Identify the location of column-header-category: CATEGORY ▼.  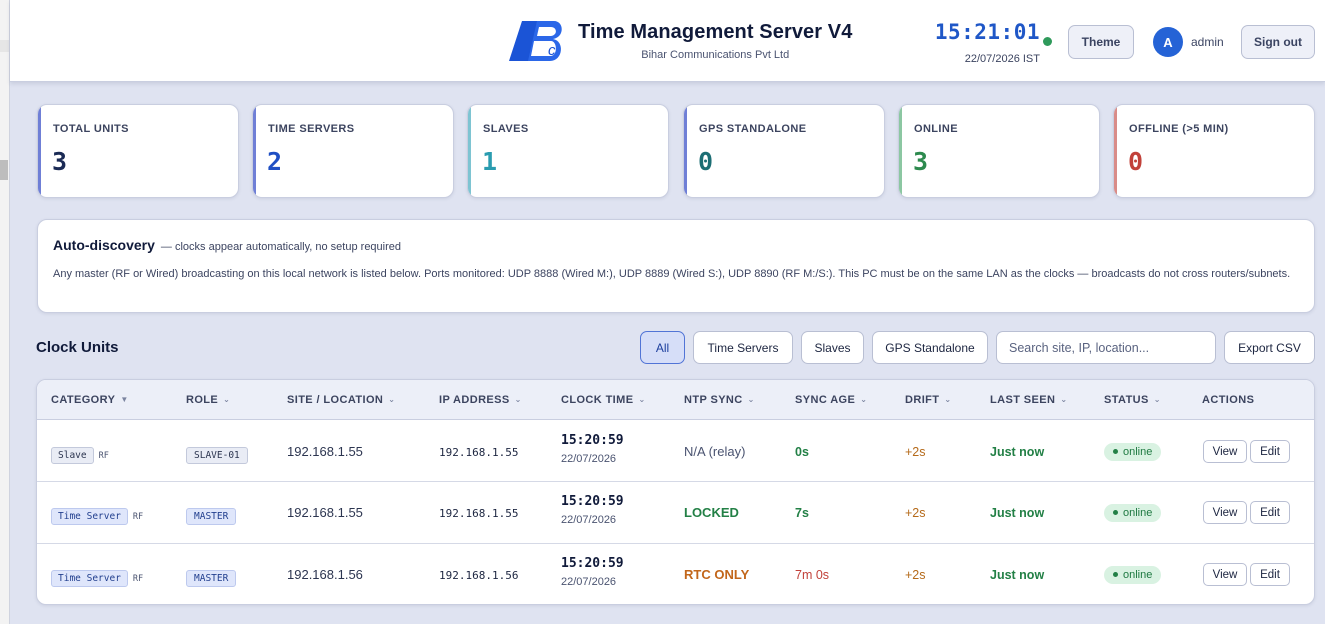
(90, 400).